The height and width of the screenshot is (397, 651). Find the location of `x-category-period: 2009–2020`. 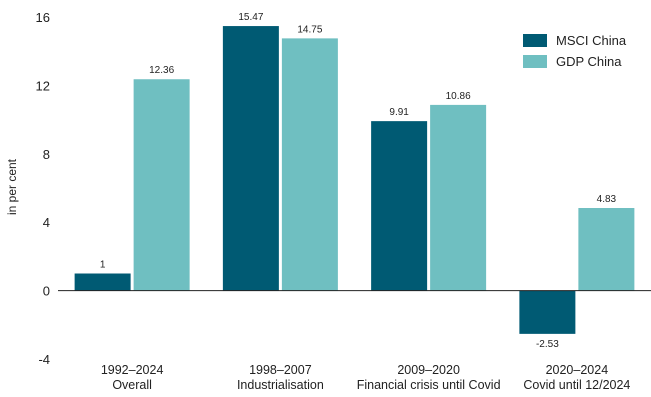

x-category-period: 2009–2020 is located at coordinates (428, 370).